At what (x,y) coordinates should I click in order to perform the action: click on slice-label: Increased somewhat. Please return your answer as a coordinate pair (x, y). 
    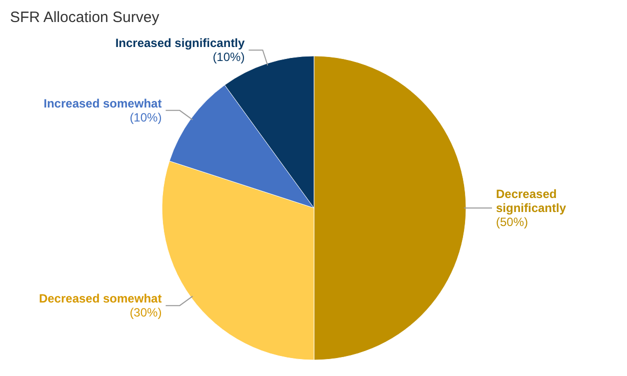
    Looking at the image, I should click on (103, 103).